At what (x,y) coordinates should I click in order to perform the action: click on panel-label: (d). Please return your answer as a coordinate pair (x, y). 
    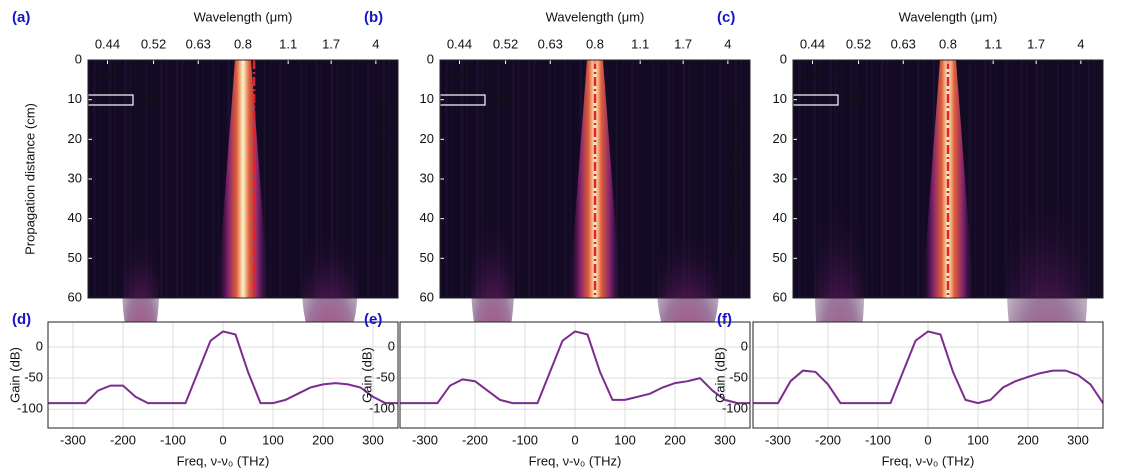
    Looking at the image, I should click on (21, 319).